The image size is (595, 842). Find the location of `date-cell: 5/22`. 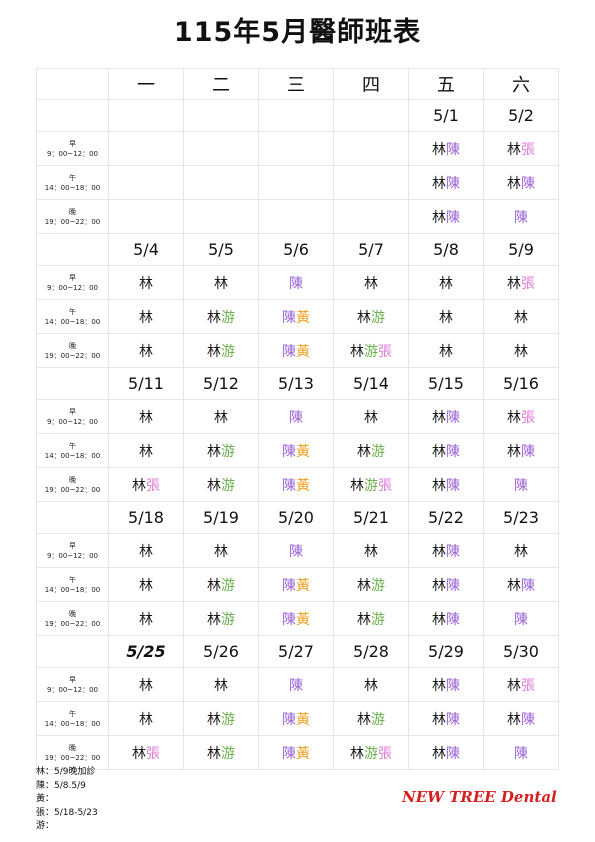

date-cell: 5/22 is located at coordinates (446, 517).